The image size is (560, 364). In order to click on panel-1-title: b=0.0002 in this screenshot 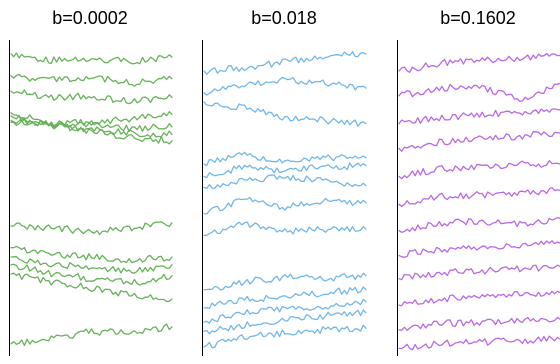, I will do `click(90, 18)`.